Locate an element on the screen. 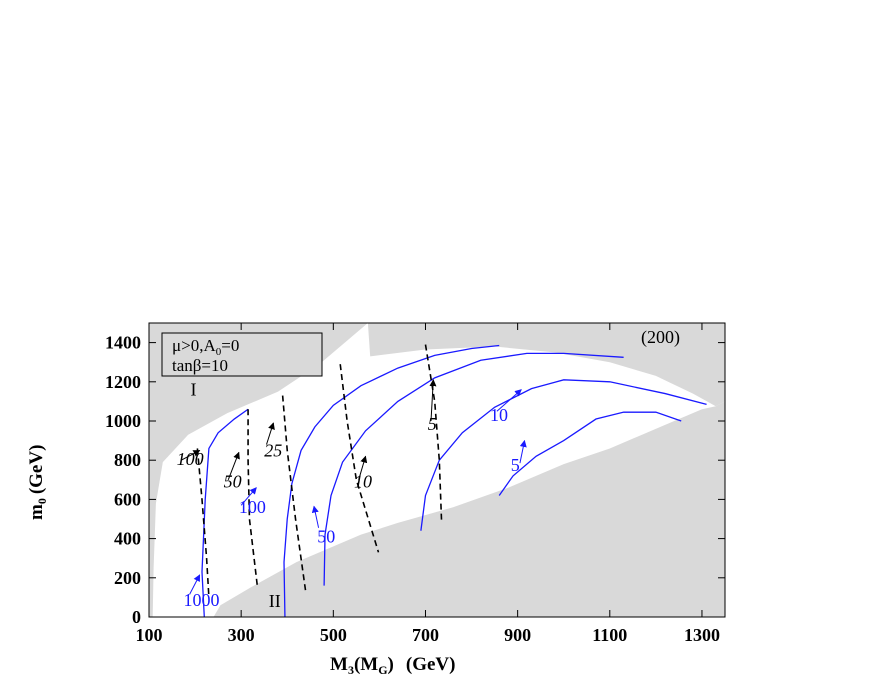  legend-box is located at coordinates (242, 354).